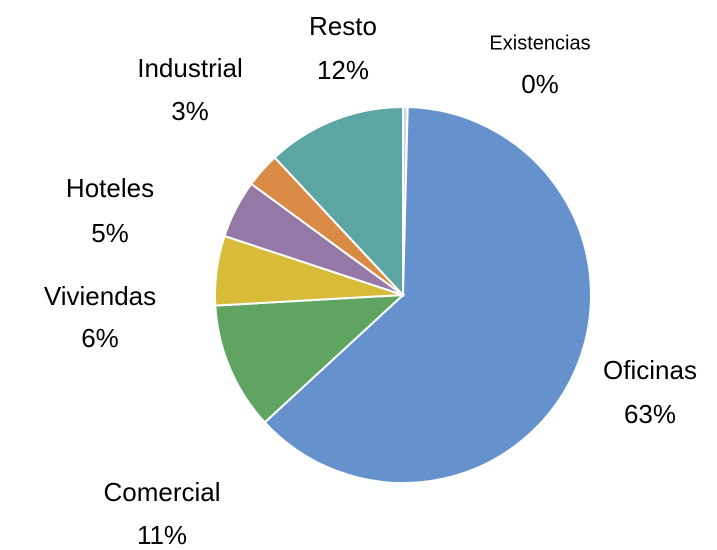 This screenshot has height=550, width=717. Describe the element at coordinates (539, 43) in the screenshot. I see `slice-label: Existencias` at that location.